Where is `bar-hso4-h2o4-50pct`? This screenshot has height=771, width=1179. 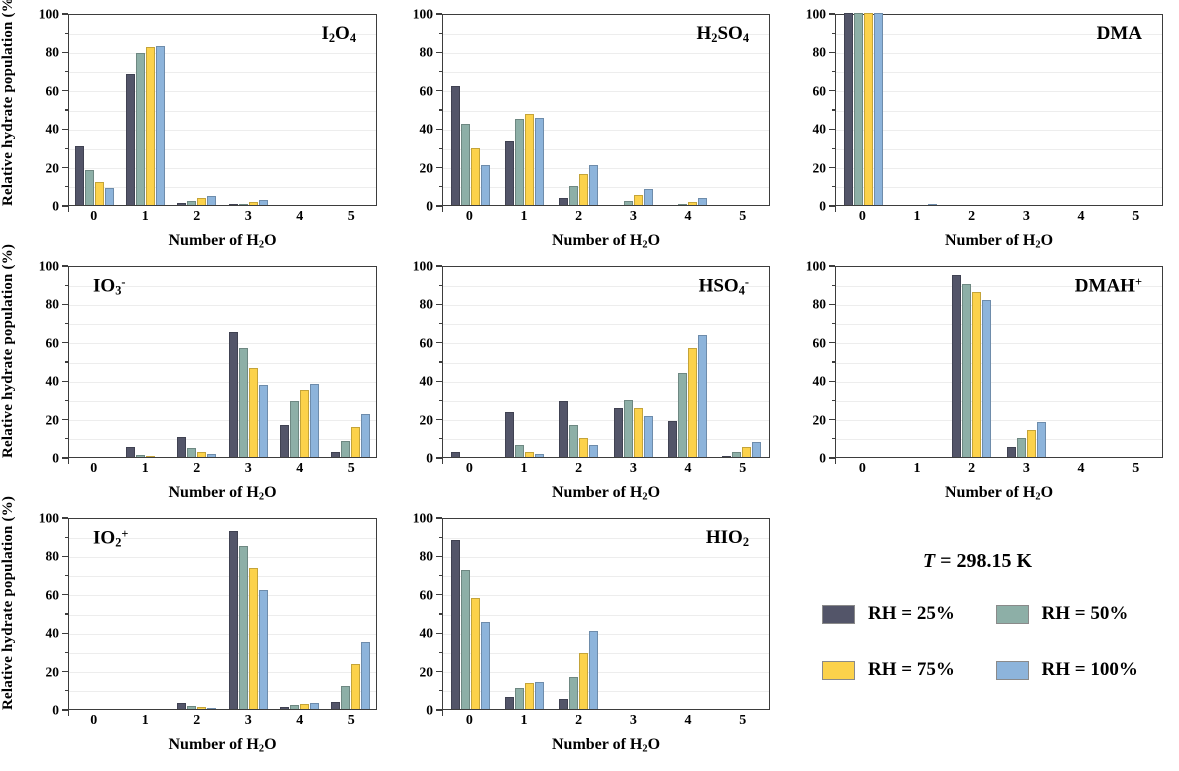
bar-hso4-h2o4-50pct is located at coordinates (682, 414).